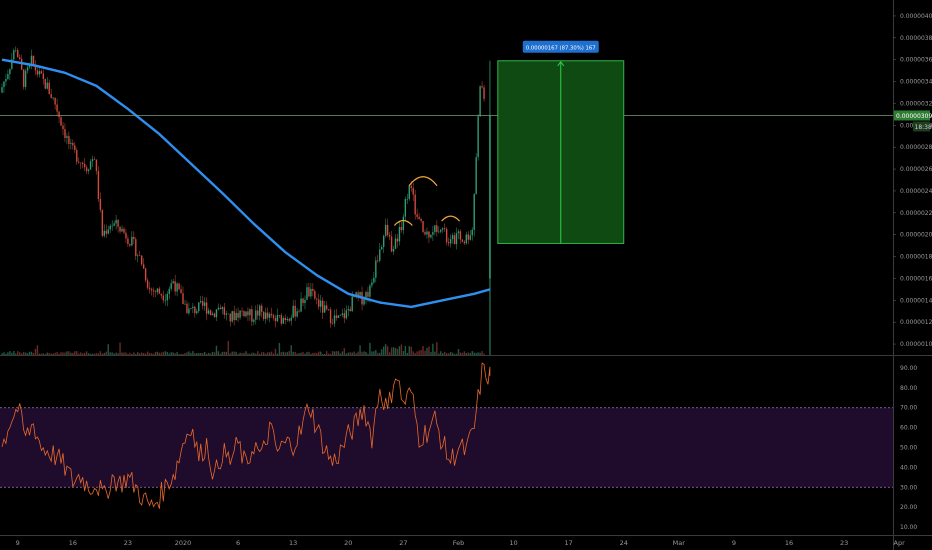 The width and height of the screenshot is (932, 550). Describe the element at coordinates (900, 543) in the screenshot. I see `date-tick-label: Apr` at that location.